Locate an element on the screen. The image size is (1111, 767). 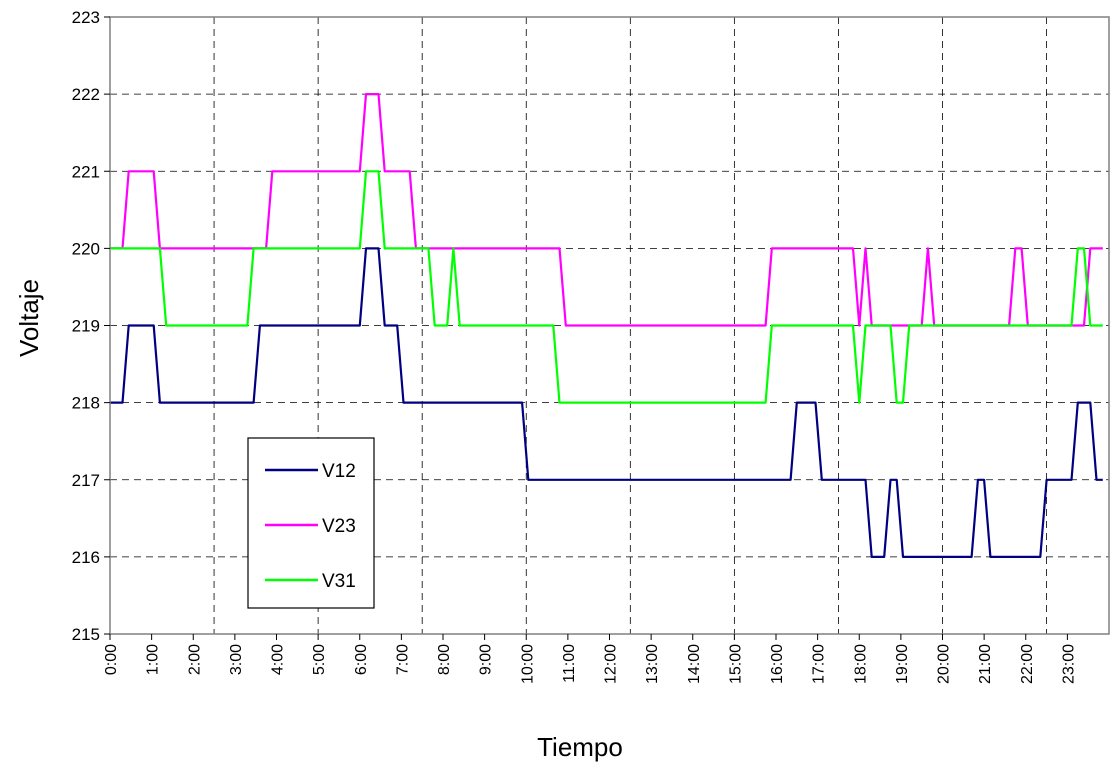
x-tick-label: 1:00 is located at coordinates (153, 659).